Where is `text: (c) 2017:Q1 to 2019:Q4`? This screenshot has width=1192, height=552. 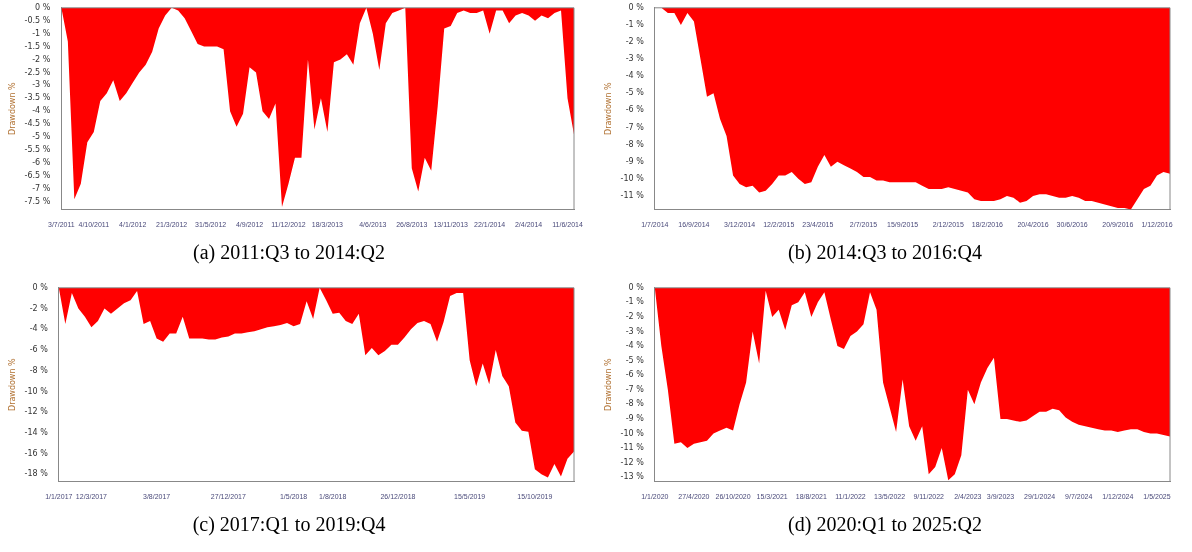
text: (c) 2017:Q1 to 2019:Q4 is located at coordinates (289, 525).